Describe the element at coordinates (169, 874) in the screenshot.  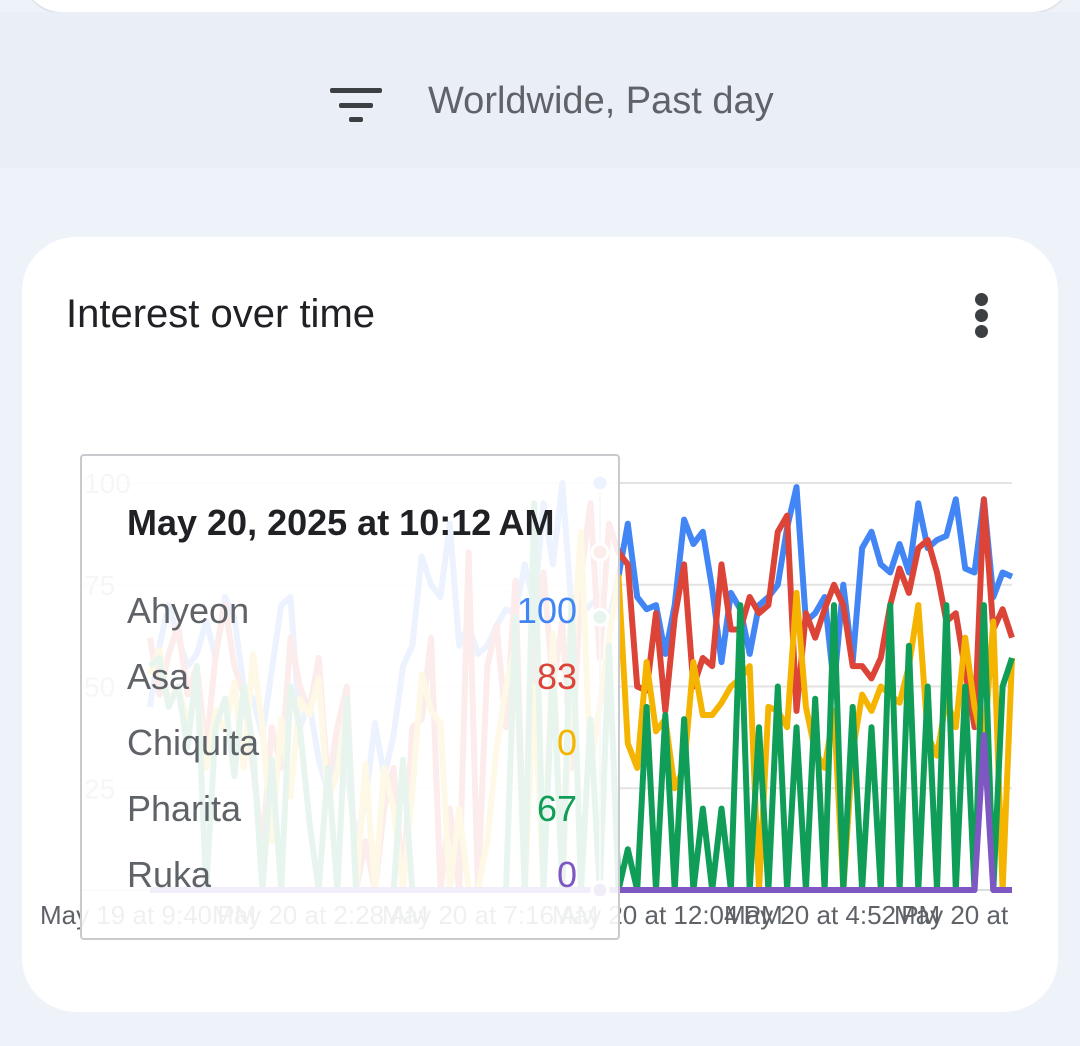
I see `tooltip-series-name: Ruka` at that location.